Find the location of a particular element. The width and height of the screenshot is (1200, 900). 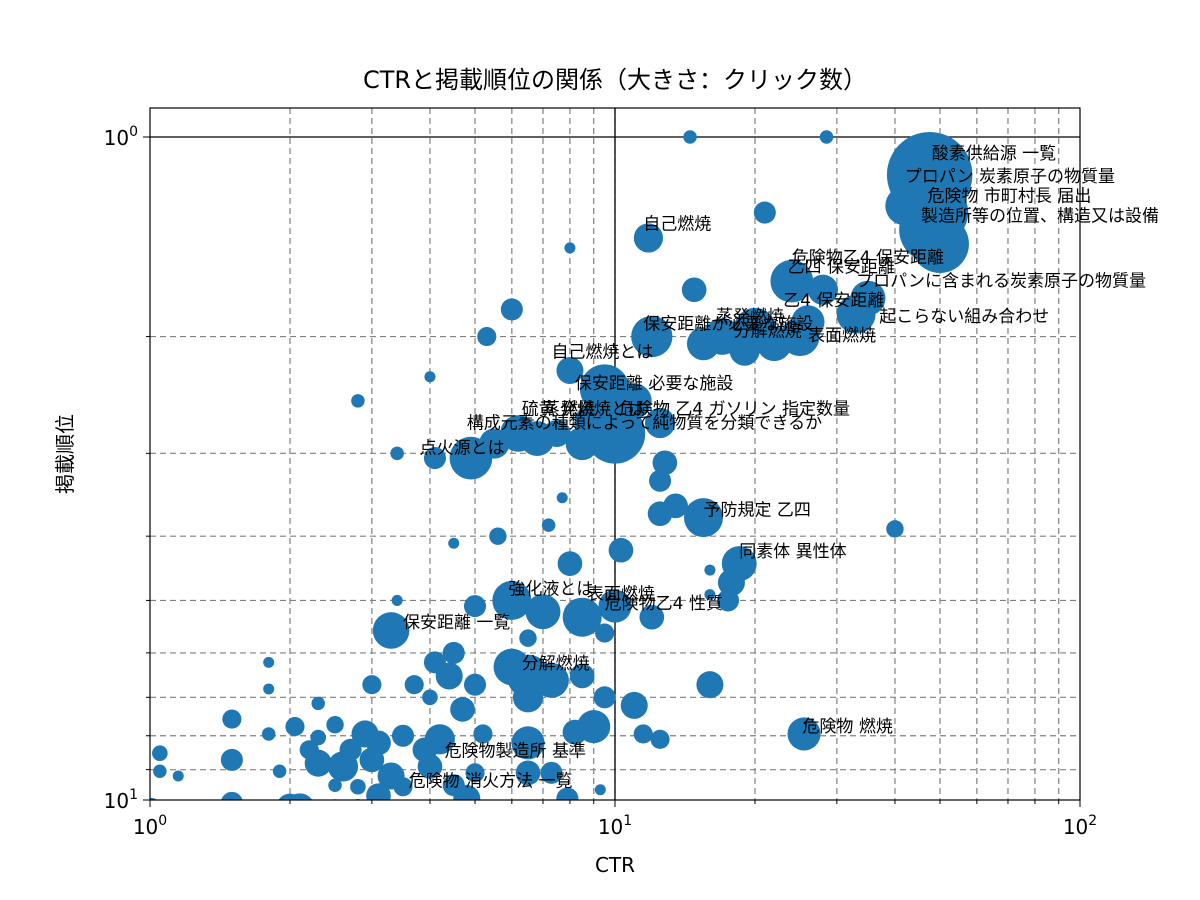

y-tick-exponent: 0 is located at coordinates (133, 132).